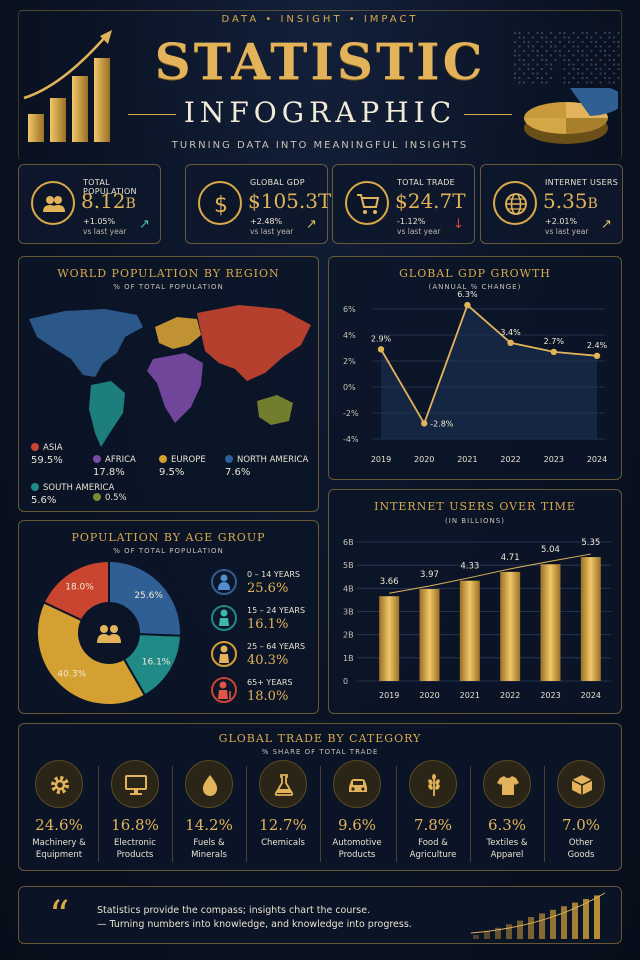 The width and height of the screenshot is (640, 960). What do you see at coordinates (403, 204) in the screenshot?
I see `kpi-card-trade: TOTAL TRADE $24.7T -1.12% vs last year ↓` at bounding box center [403, 204].